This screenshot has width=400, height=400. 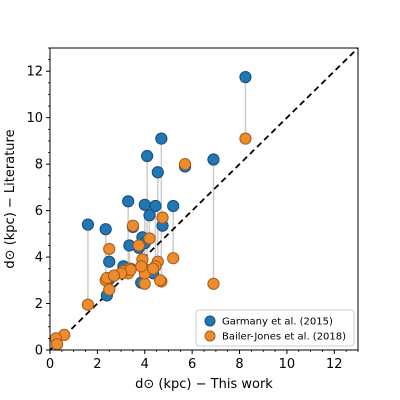 I want to click on x-tick-label-6: 12, so click(x=334, y=364).